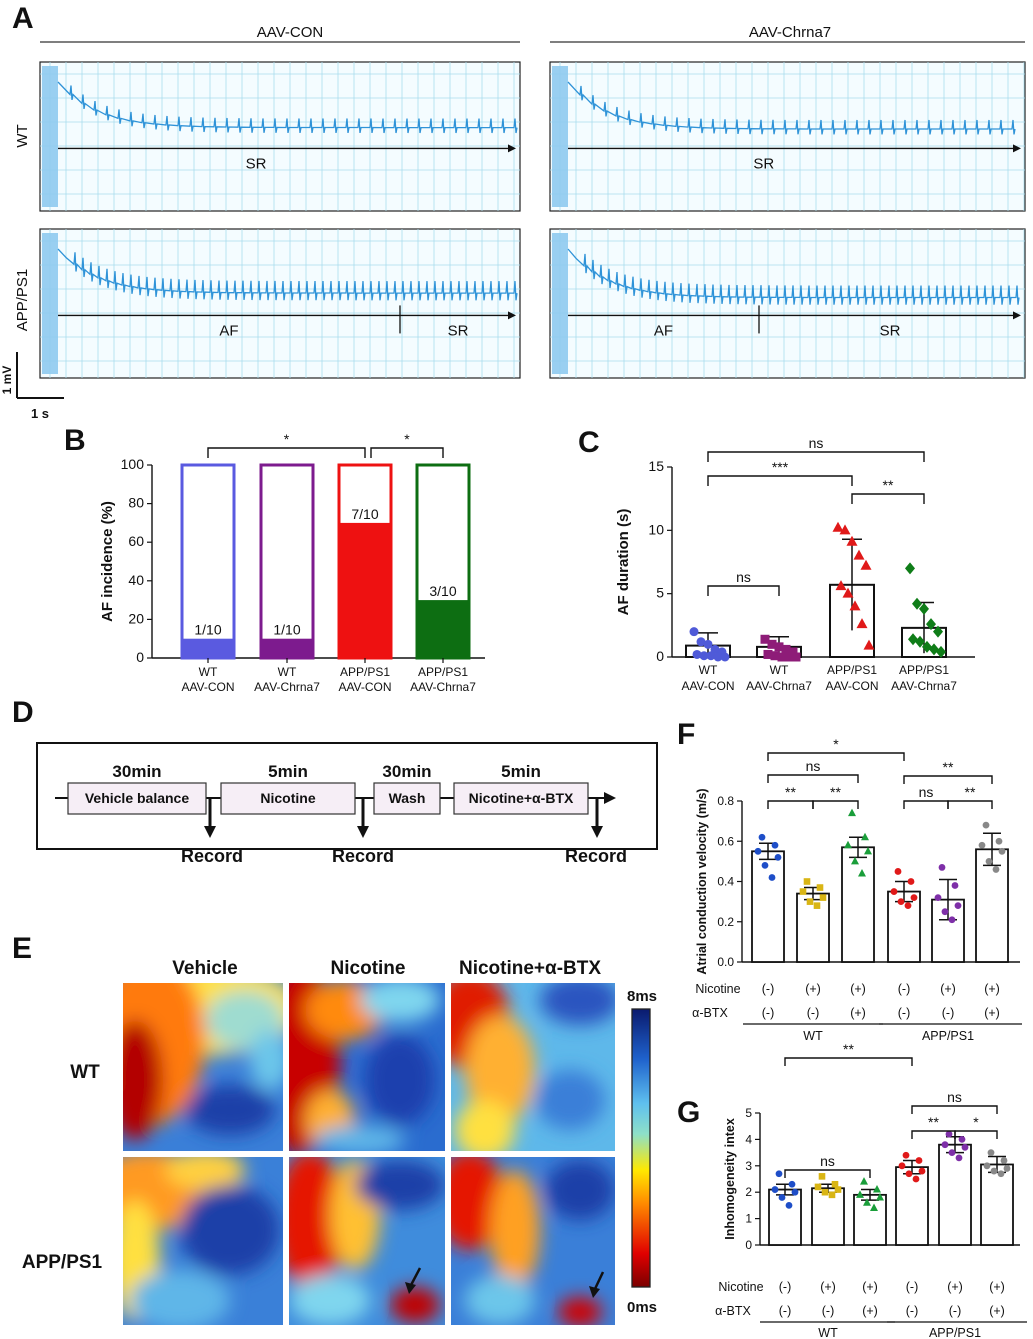 The image size is (1033, 1339). I want to click on nicotine-value: (-), so click(912, 1287).